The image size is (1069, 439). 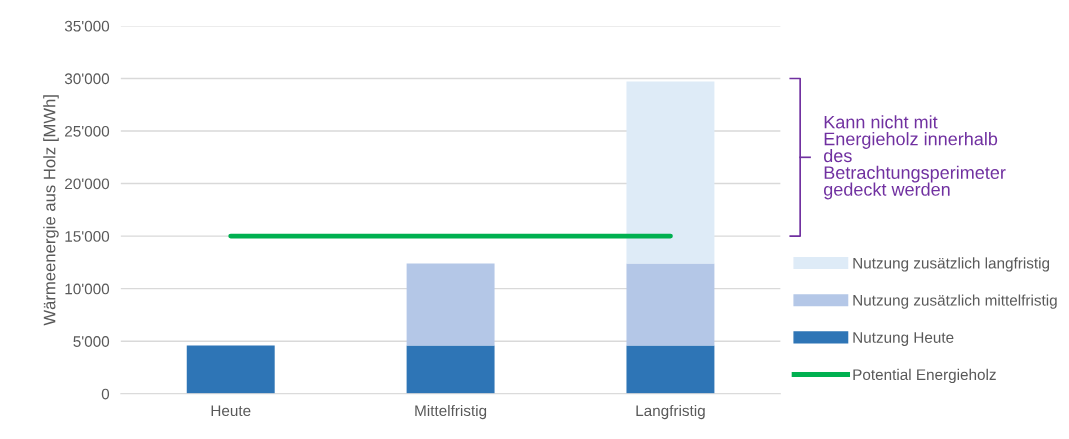 I want to click on y-tick-label: 30'000, so click(x=87, y=79).